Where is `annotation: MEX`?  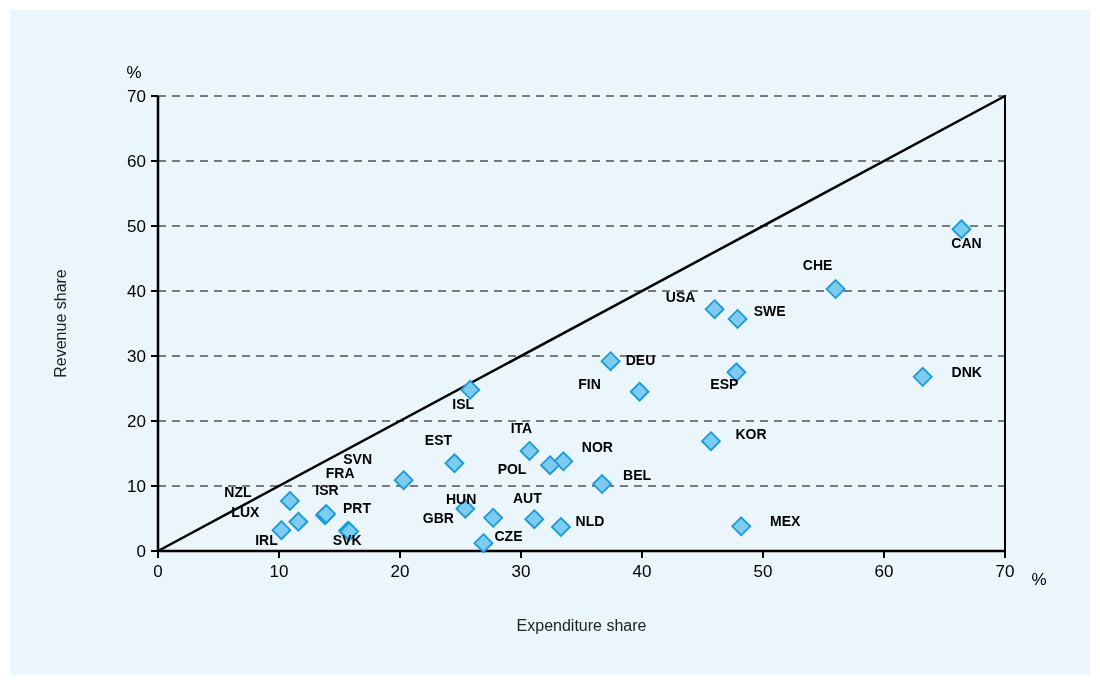 annotation: MEX is located at coordinates (786, 521).